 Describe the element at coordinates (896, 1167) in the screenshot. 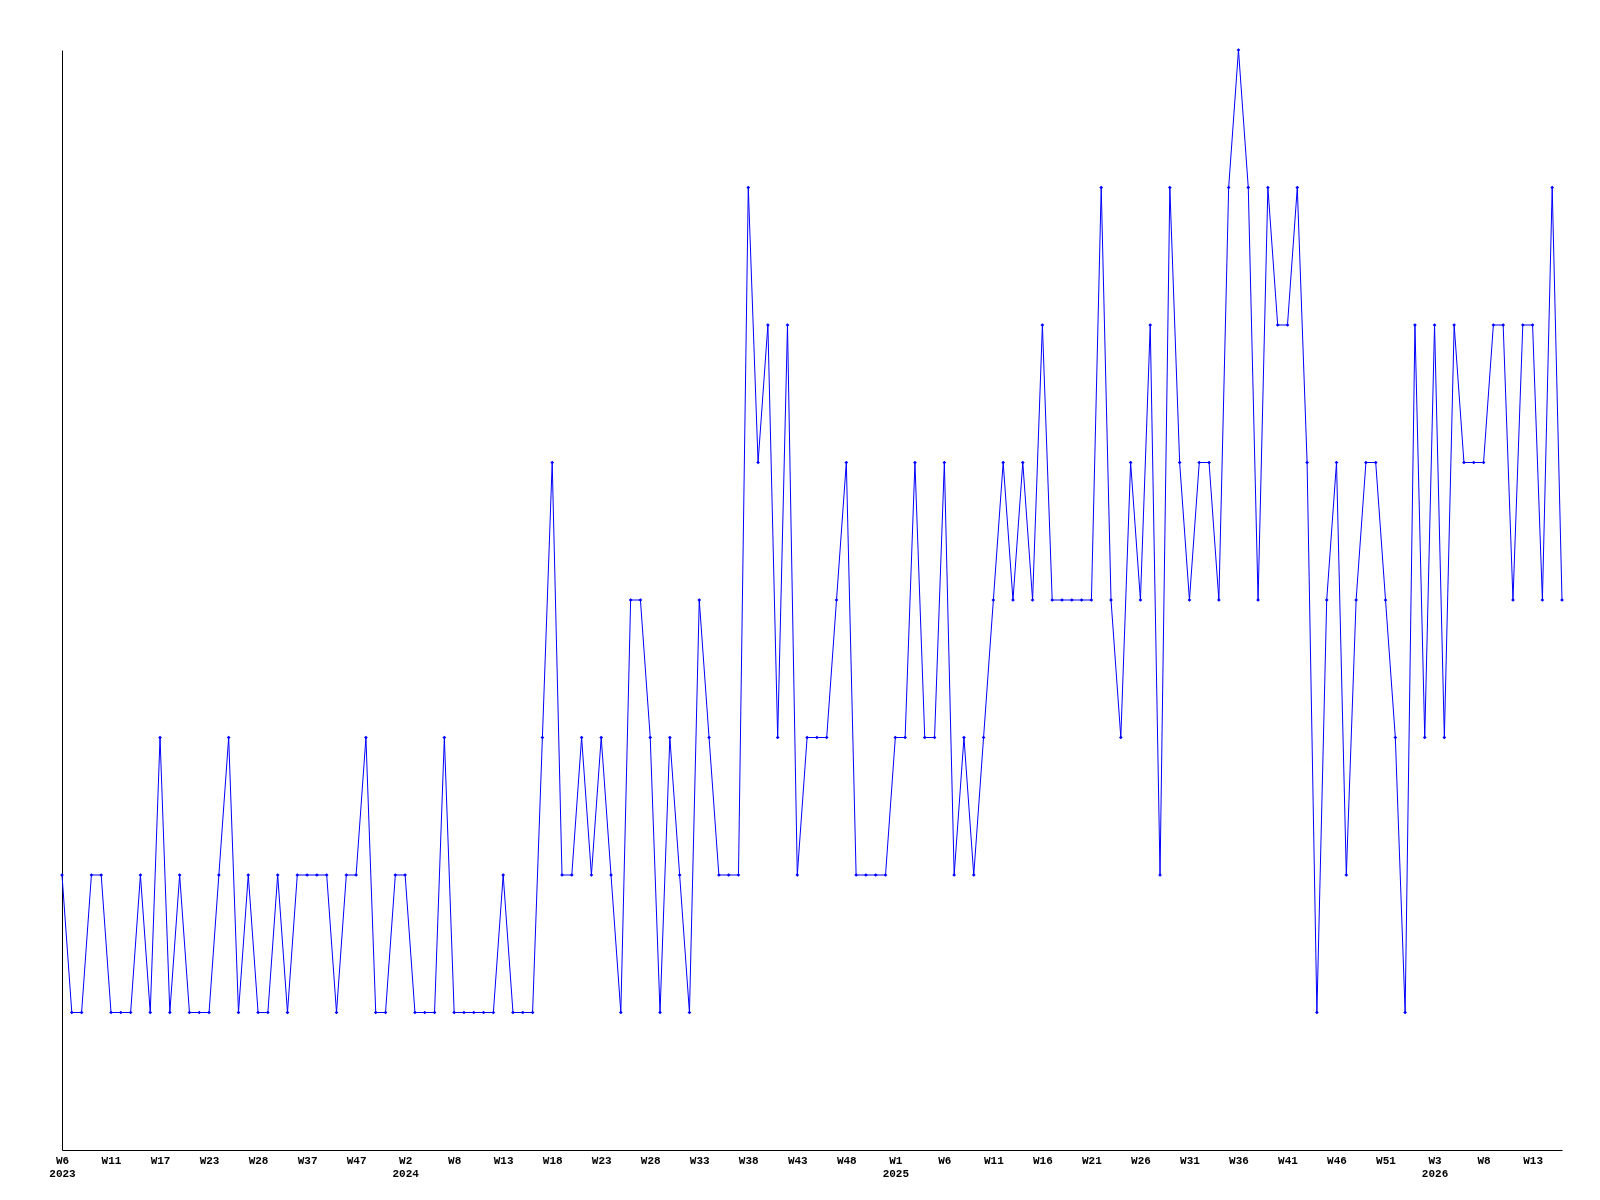

I see `x-tick-label: W1 2025` at that location.